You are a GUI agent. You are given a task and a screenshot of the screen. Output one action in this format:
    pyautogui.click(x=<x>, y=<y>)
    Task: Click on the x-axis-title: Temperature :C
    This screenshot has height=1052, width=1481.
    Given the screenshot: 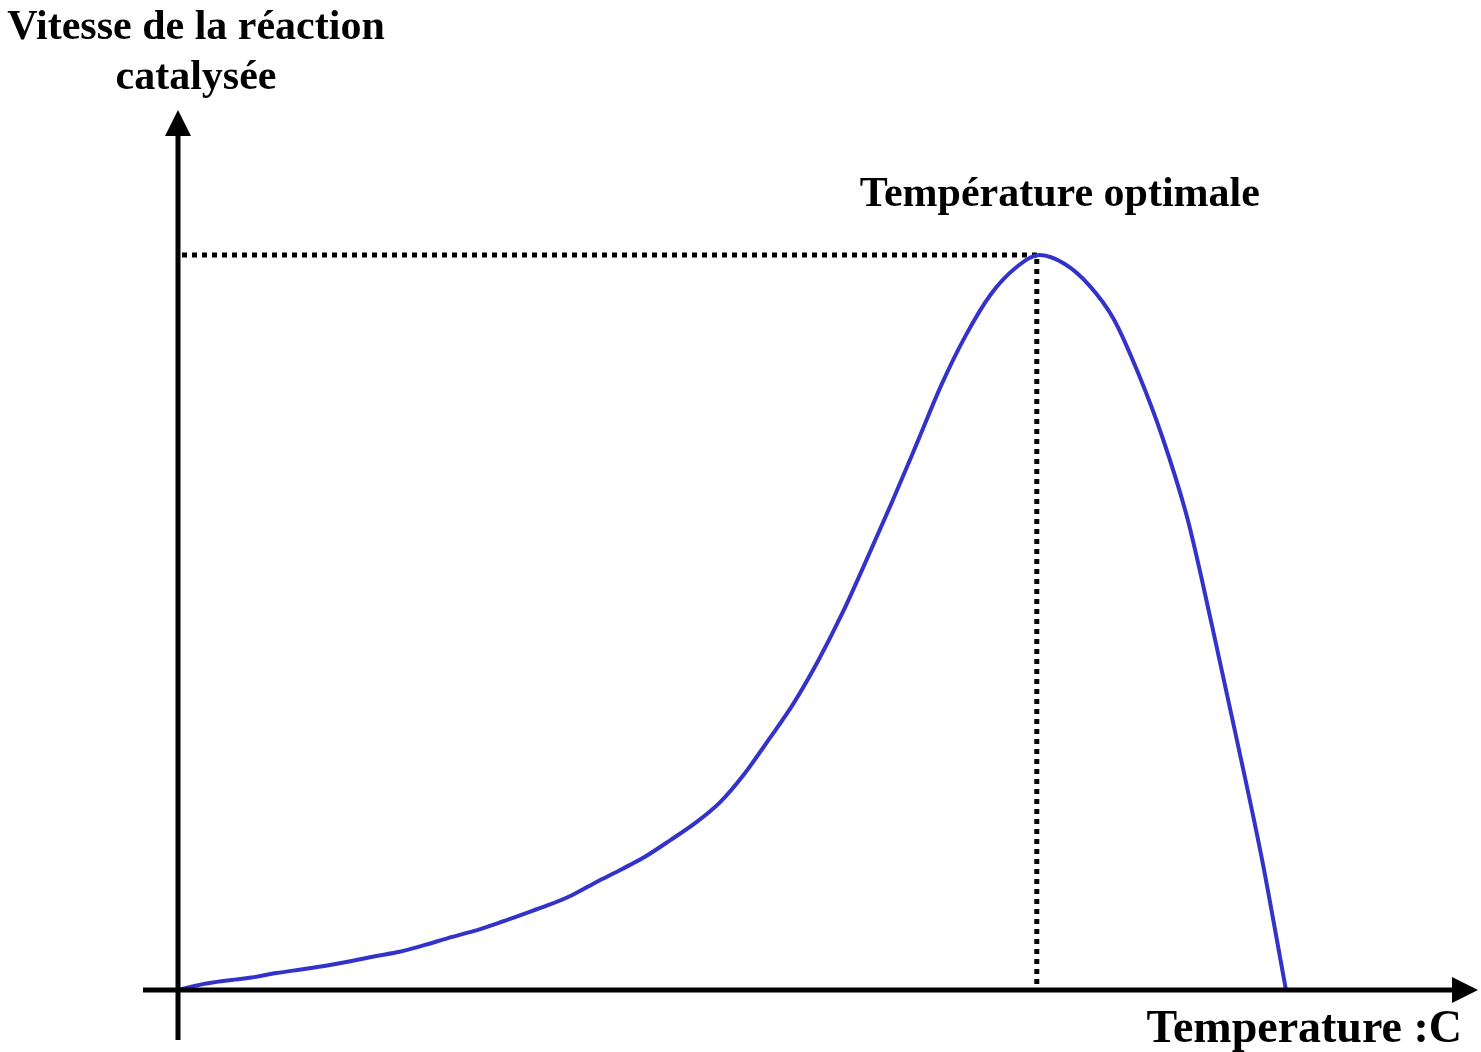 What is the action you would take?
    pyautogui.click(x=1304, y=1026)
    